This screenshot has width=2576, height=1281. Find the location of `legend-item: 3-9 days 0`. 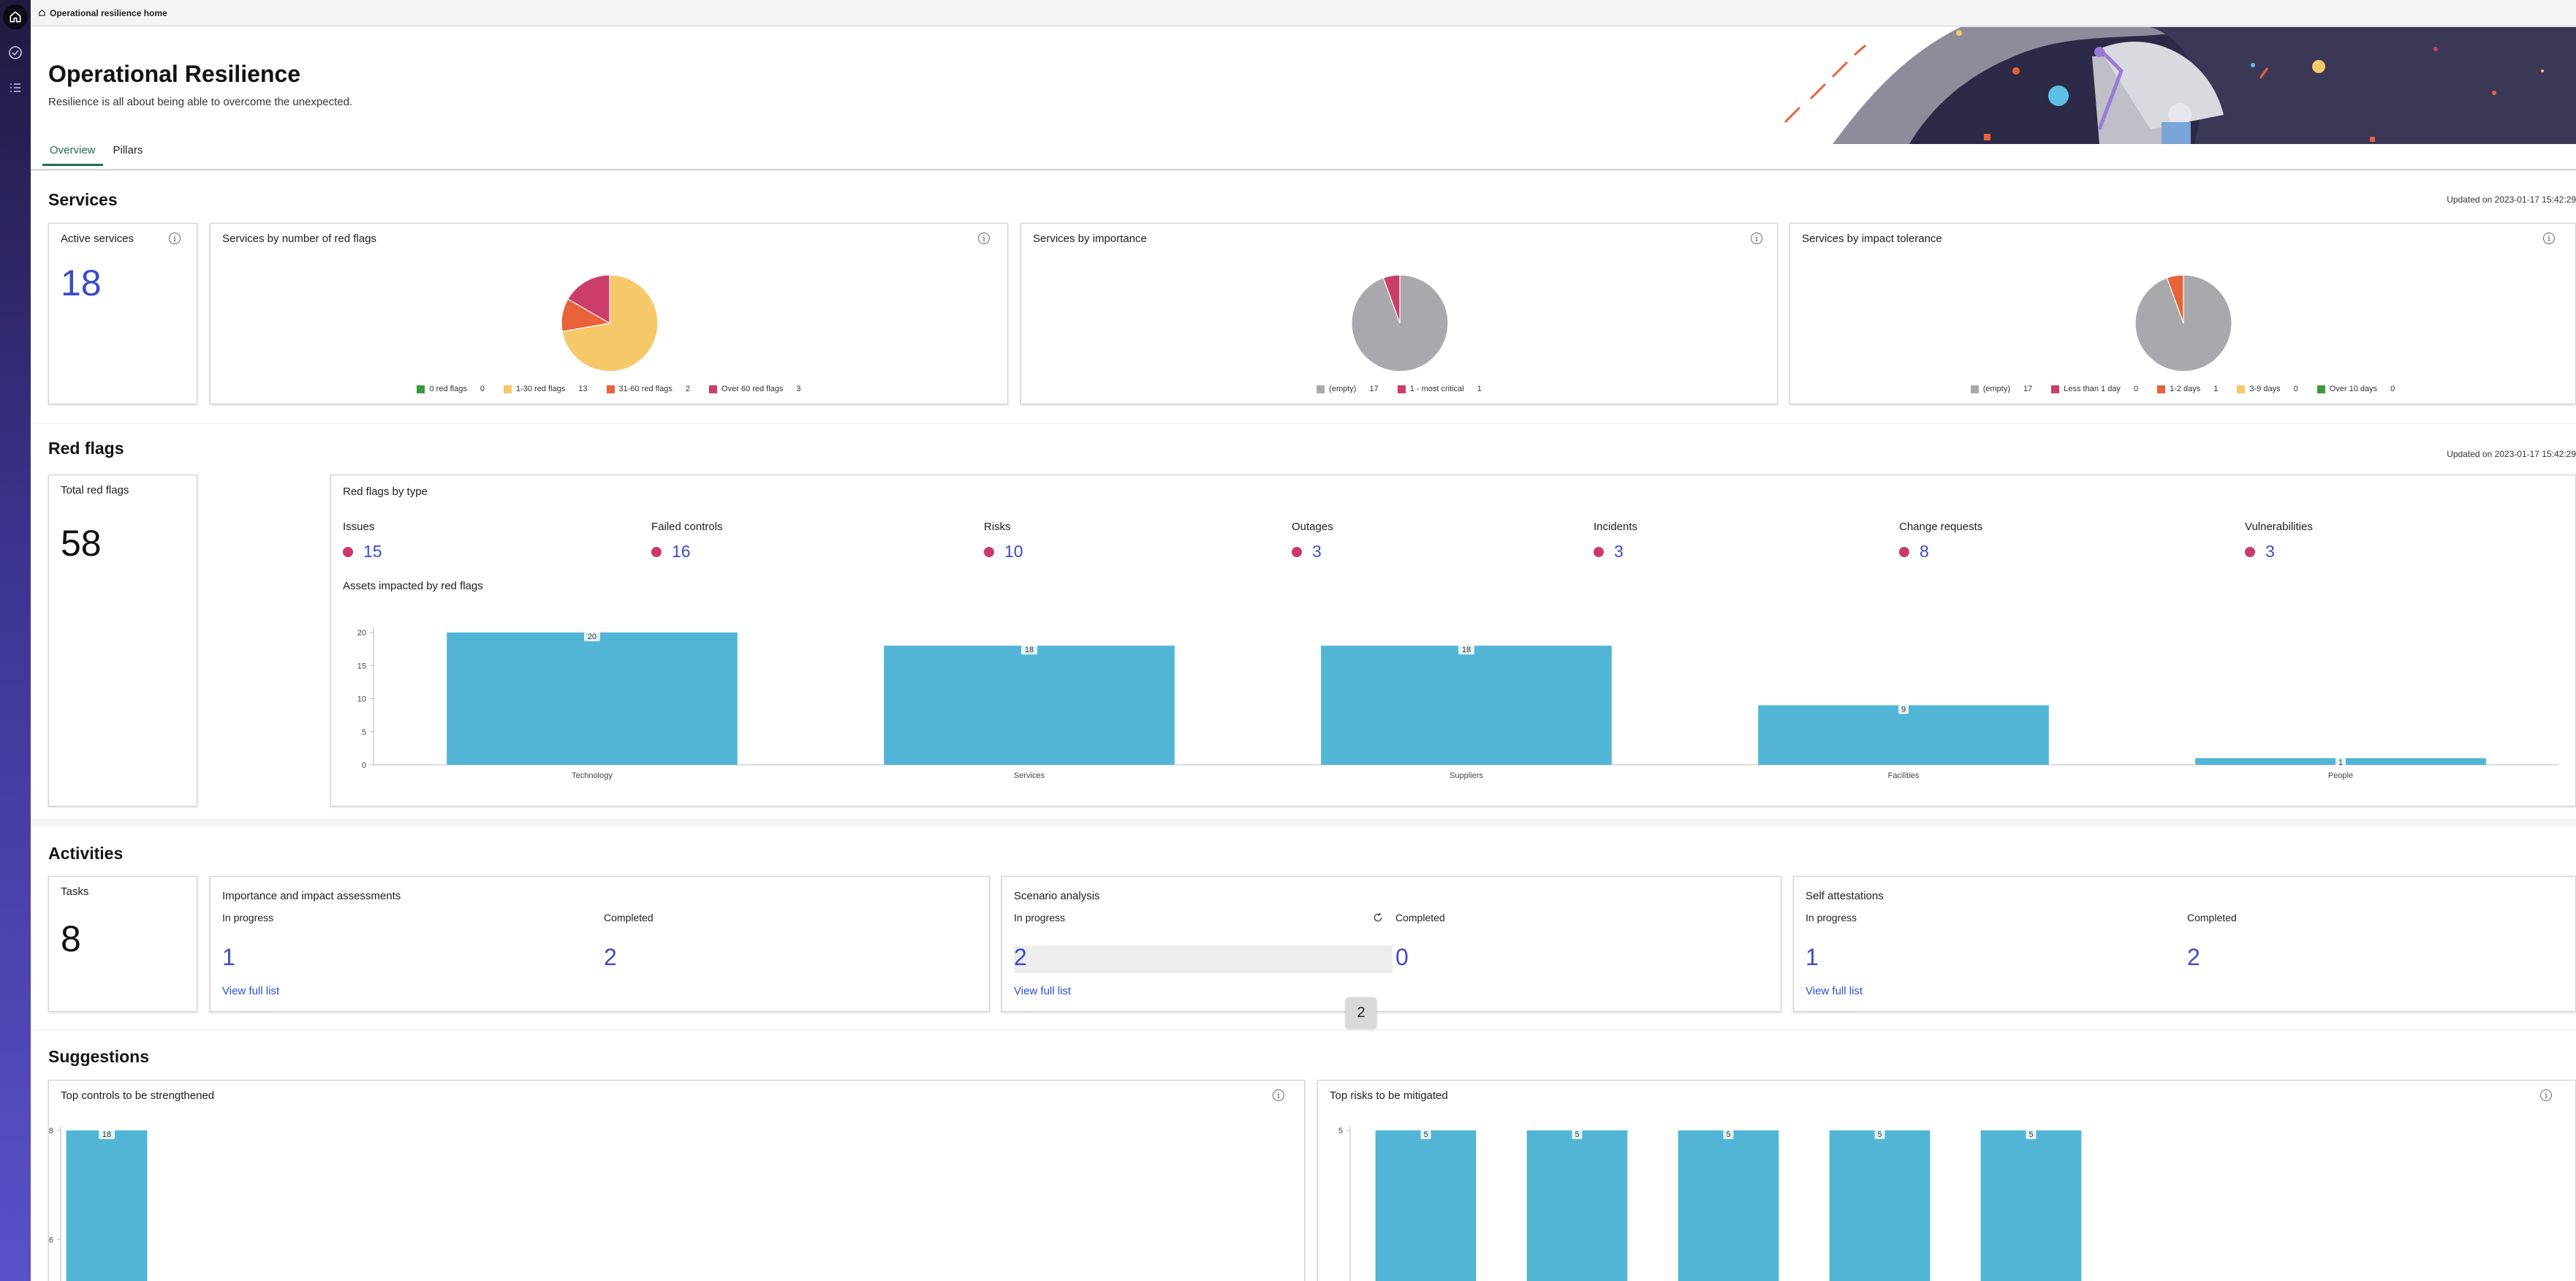

legend-item: 3-9 days 0 is located at coordinates (2267, 389).